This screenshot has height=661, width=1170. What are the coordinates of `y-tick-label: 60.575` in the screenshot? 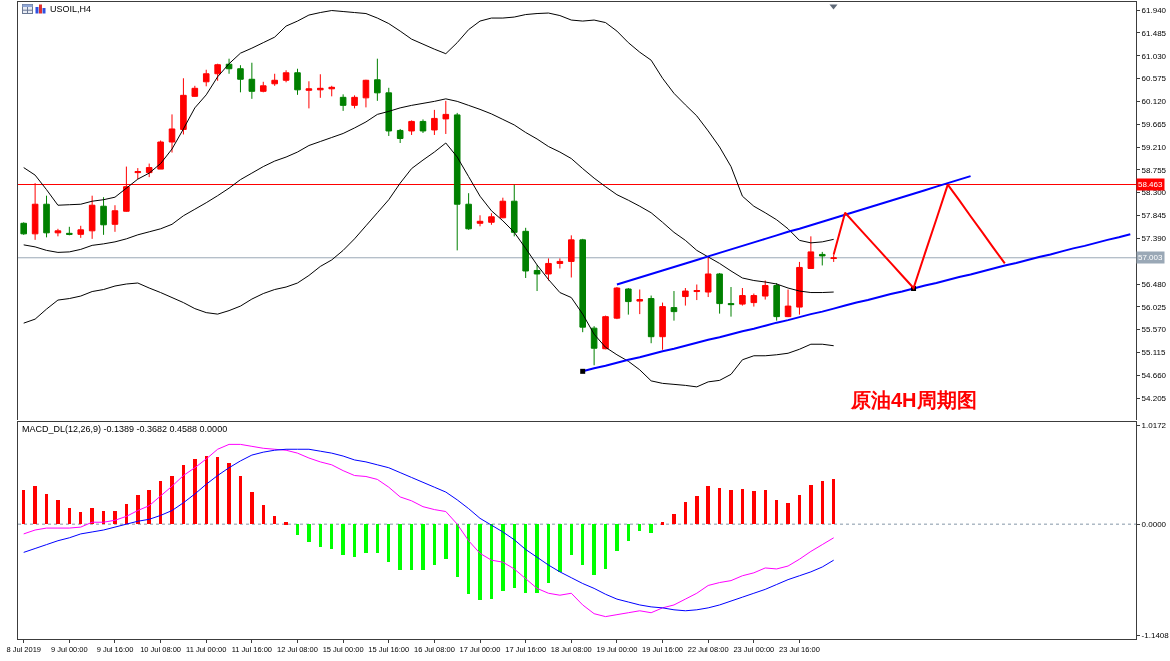 It's located at (1154, 79).